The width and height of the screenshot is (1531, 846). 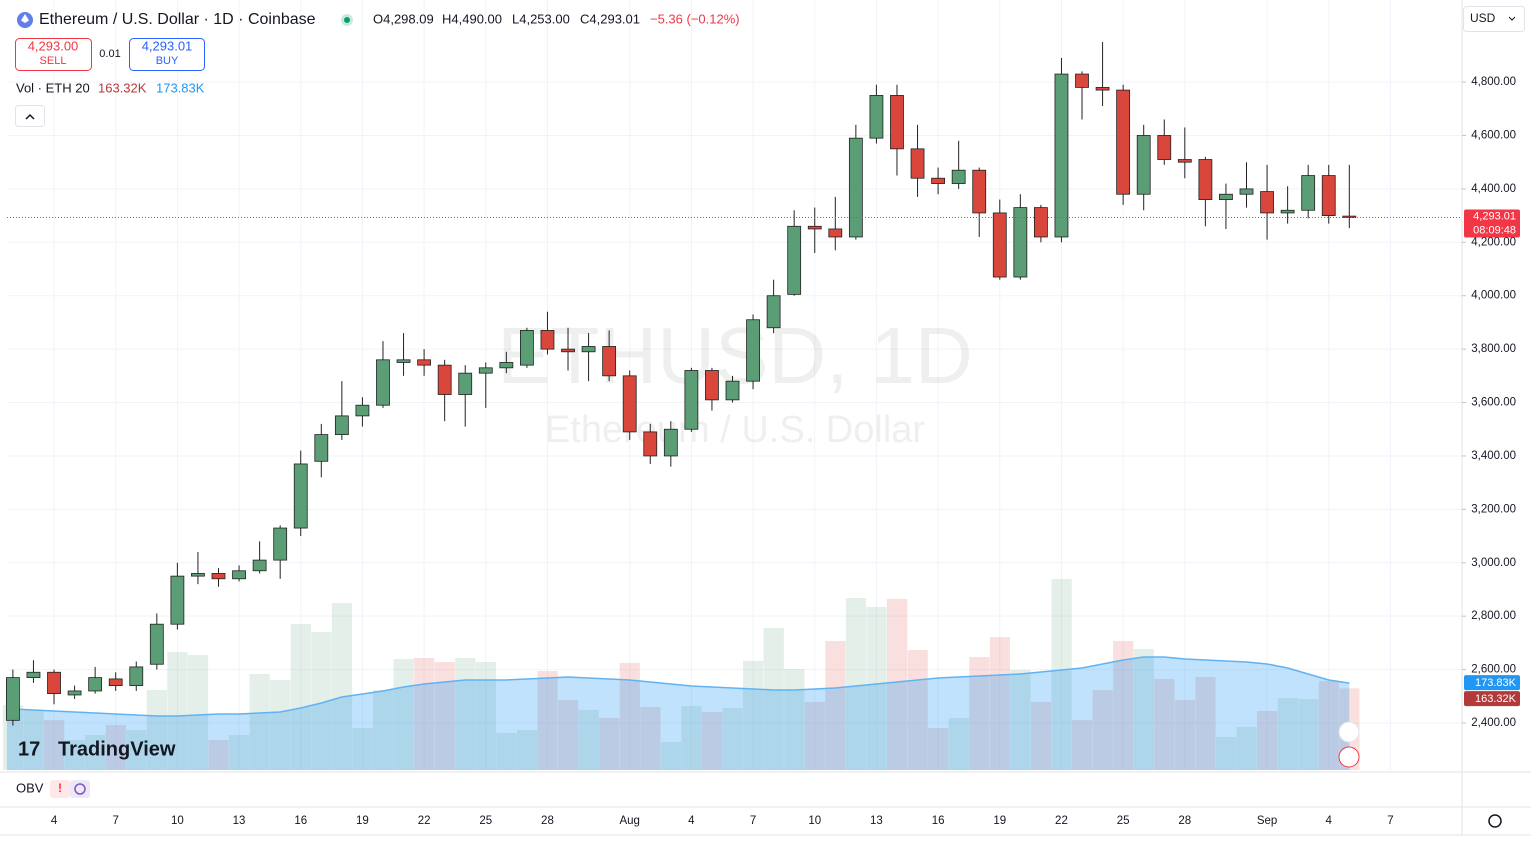 What do you see at coordinates (1493, 509) in the screenshot?
I see `y-tick-label: 3,200.00` at bounding box center [1493, 509].